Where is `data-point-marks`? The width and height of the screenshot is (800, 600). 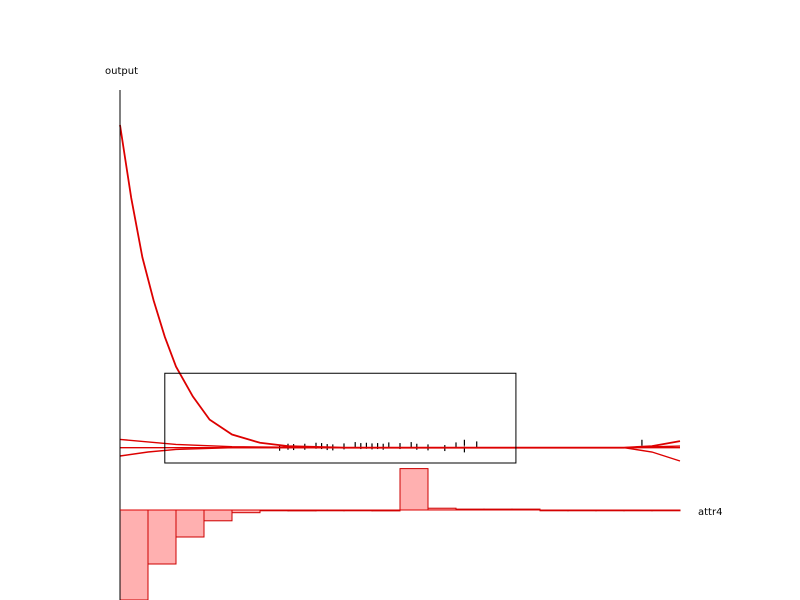 data-point-marks is located at coordinates (461, 446).